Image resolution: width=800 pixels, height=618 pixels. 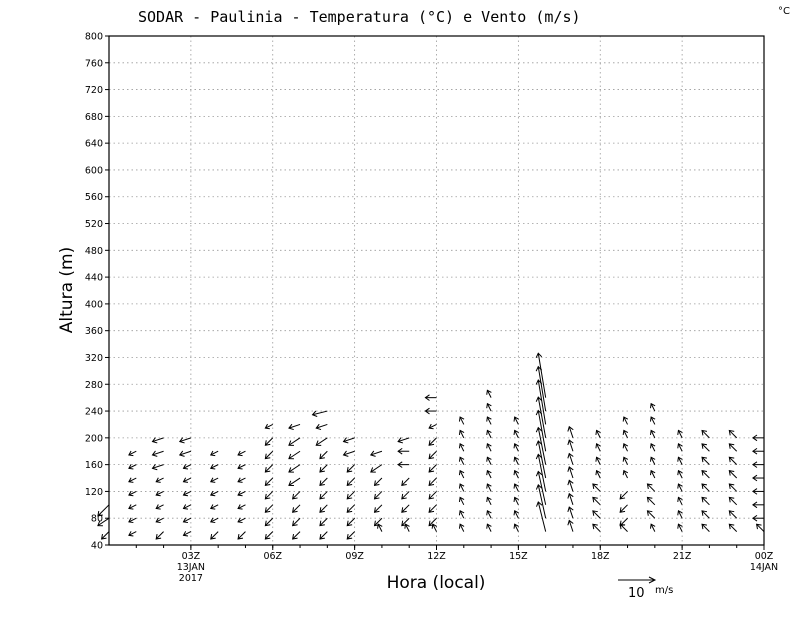 What do you see at coordinates (436, 556) in the screenshot?
I see `x-tick-label: 12Z` at bounding box center [436, 556].